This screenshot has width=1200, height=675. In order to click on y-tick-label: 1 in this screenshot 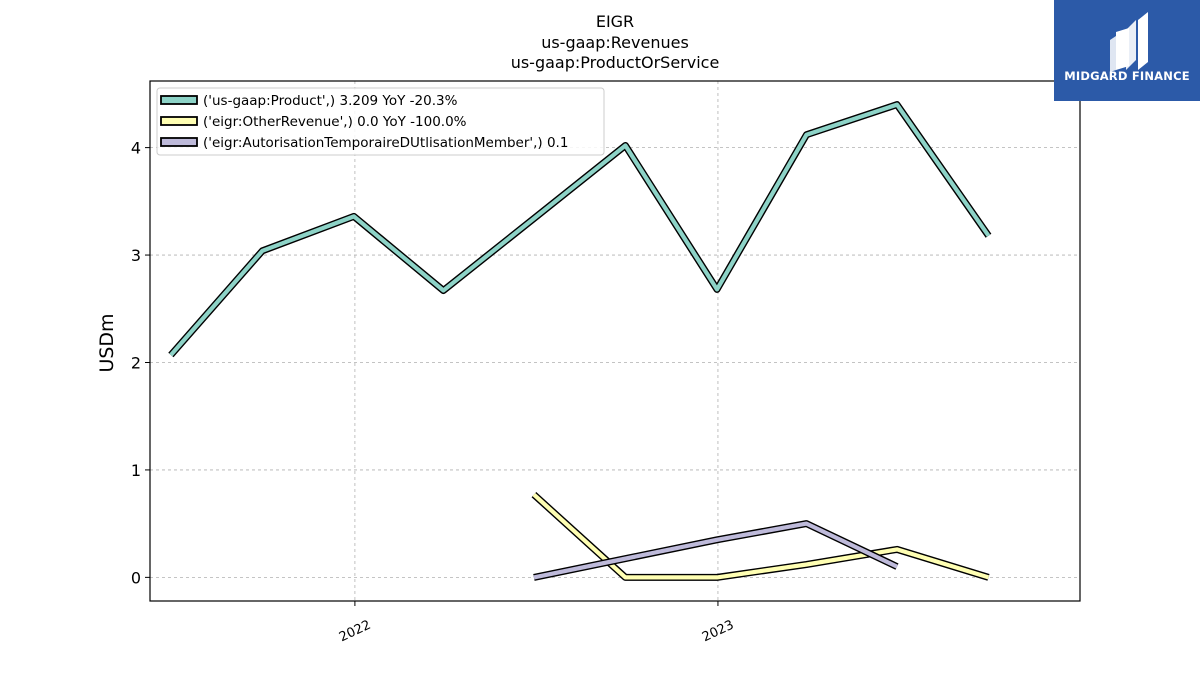, I will do `click(136, 470)`.